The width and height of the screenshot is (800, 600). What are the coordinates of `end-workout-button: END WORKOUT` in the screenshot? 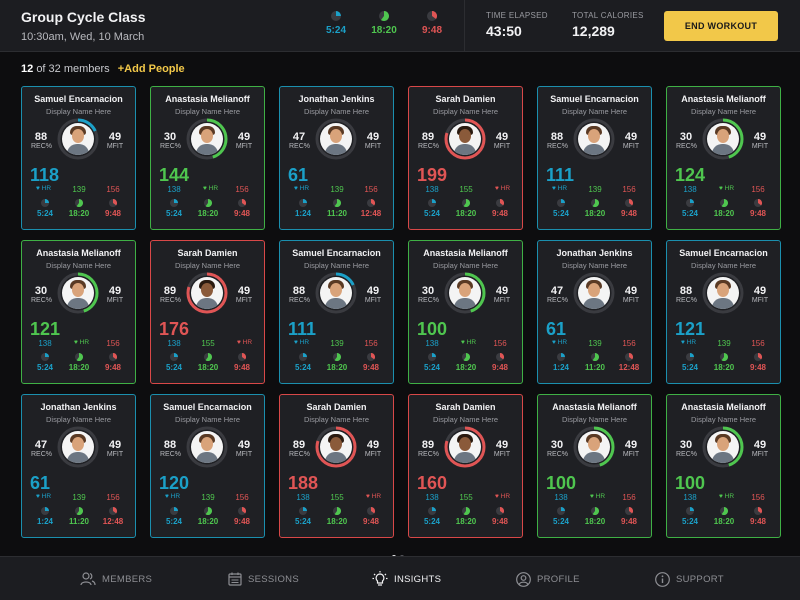 It's located at (721, 26).